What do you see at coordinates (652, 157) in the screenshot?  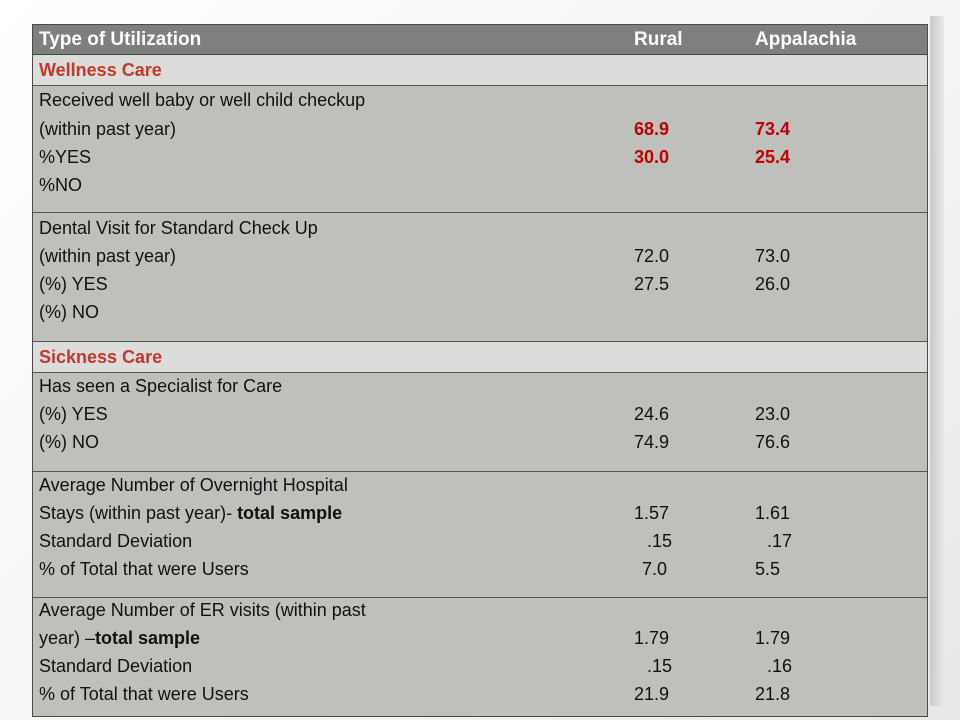 I see `well-baby-rural-no: 30.0` at bounding box center [652, 157].